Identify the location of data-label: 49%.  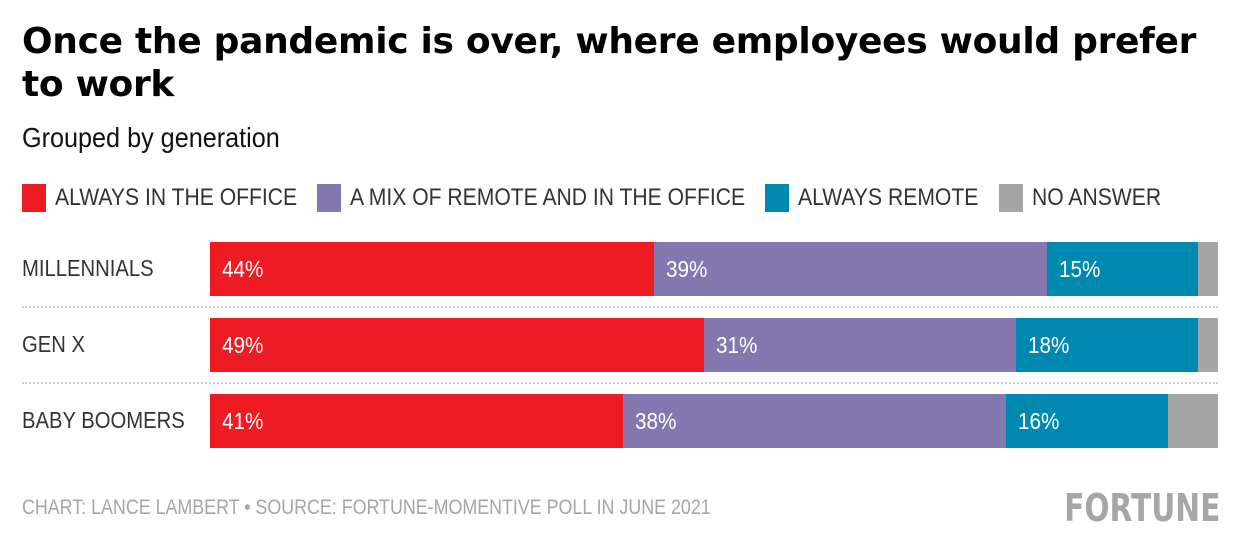
(243, 345).